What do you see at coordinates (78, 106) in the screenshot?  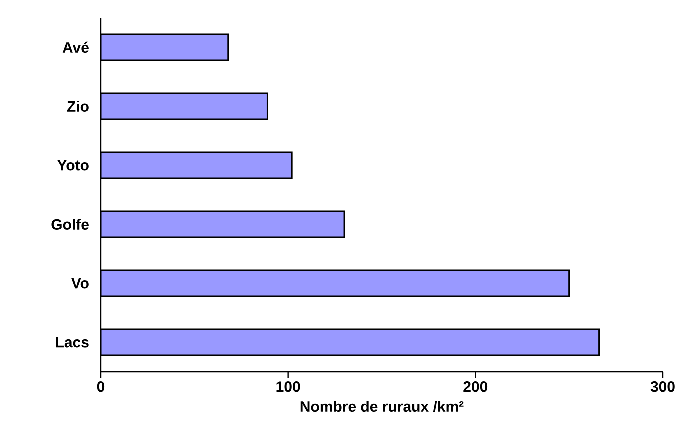 I see `y-tick-label: Zio` at bounding box center [78, 106].